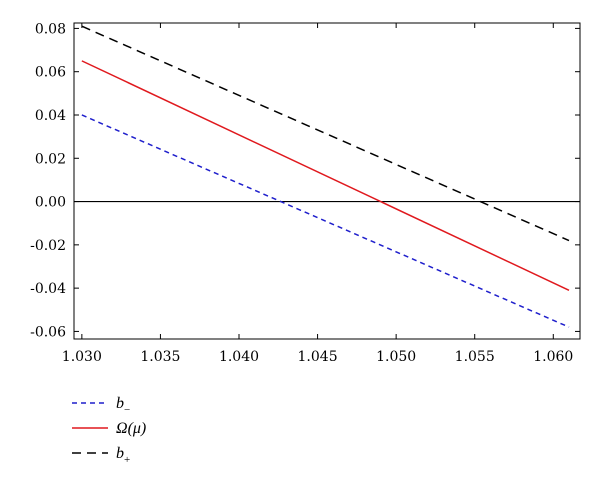 The width and height of the screenshot is (600, 484). Describe the element at coordinates (160, 357) in the screenshot. I see `x-tick-label: 1.035` at that location.